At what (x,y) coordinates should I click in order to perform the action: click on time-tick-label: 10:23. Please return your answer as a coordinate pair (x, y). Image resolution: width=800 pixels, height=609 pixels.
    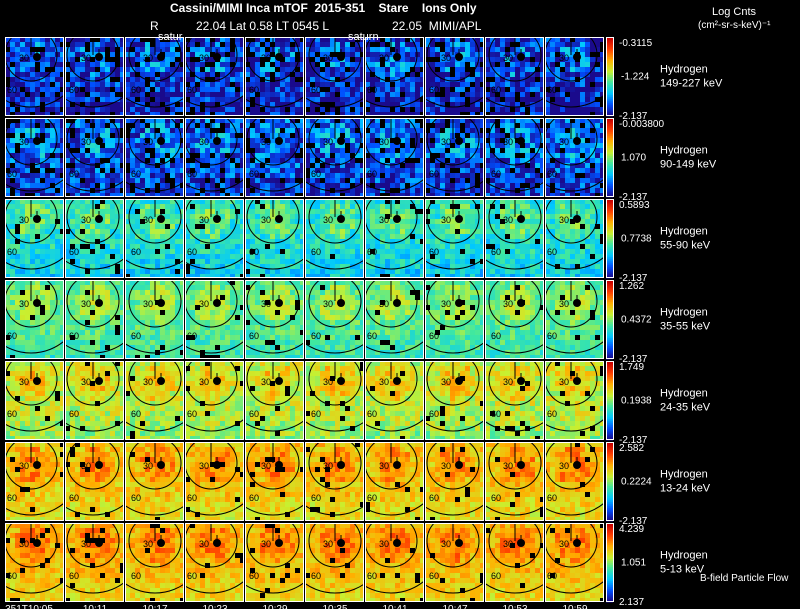
    Looking at the image, I should click on (214, 606).